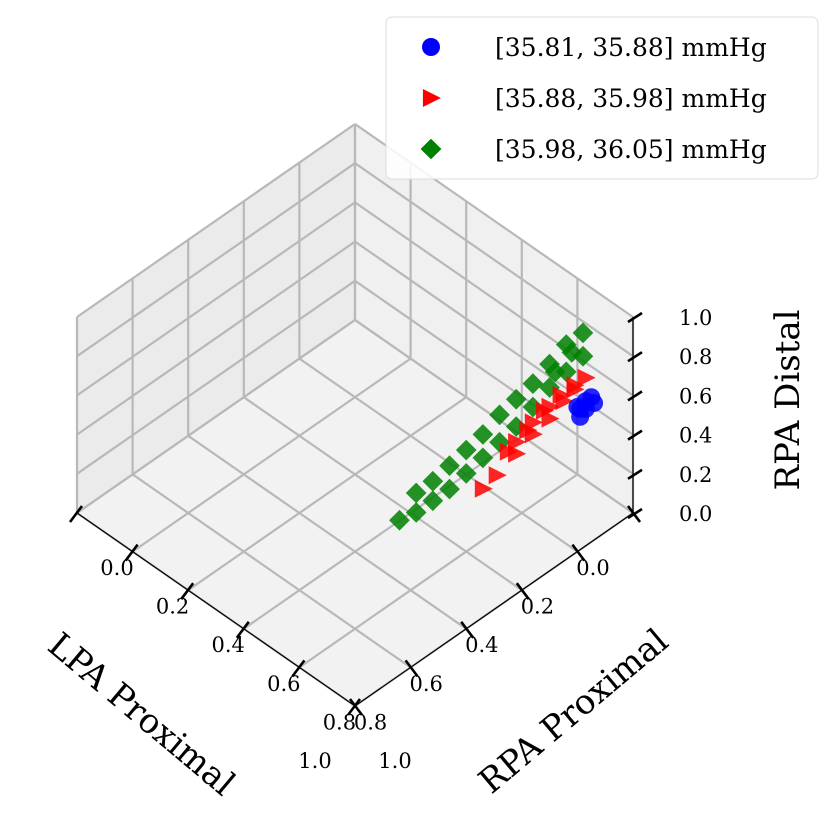  Describe the element at coordinates (172, 607) in the screenshot. I see `y-tick-label: 0.2` at that location.